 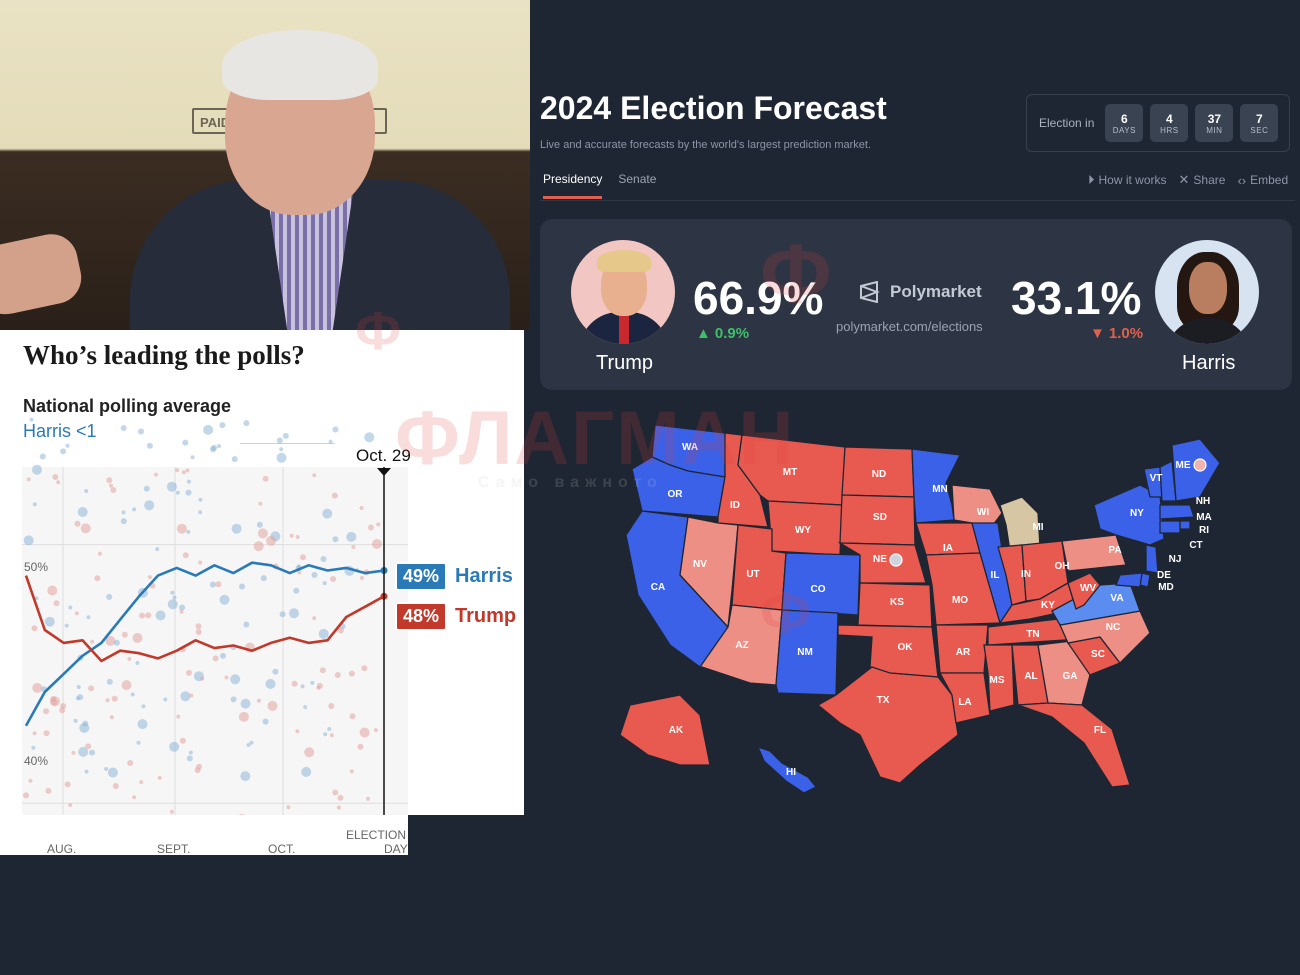 What do you see at coordinates (1100, 730) in the screenshot?
I see `state-label-fl: FL` at bounding box center [1100, 730].